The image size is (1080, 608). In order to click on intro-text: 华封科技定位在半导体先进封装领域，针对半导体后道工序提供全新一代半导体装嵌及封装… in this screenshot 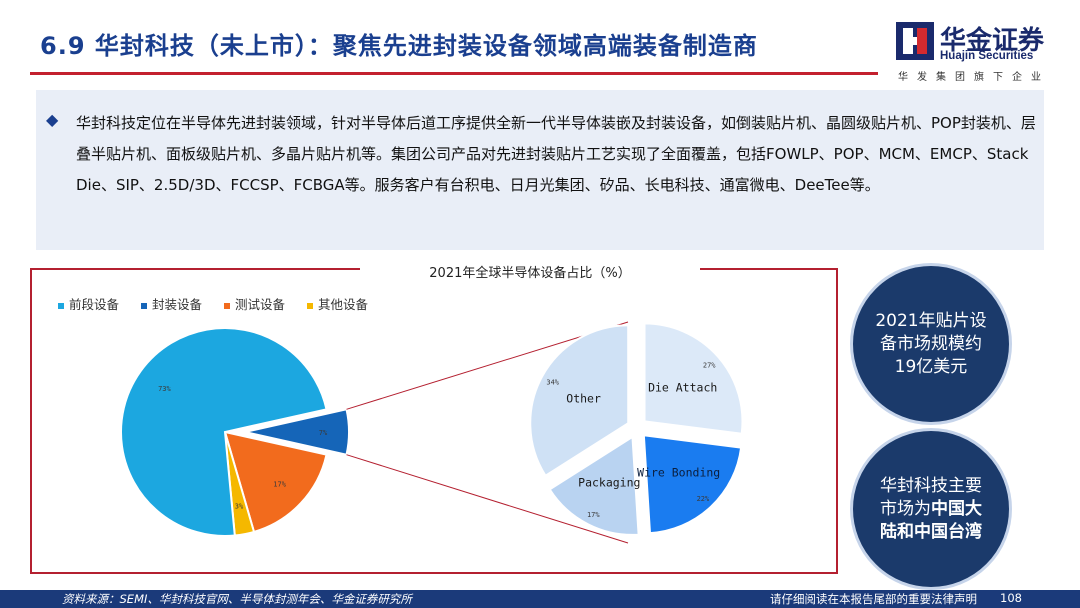, I will do `click(556, 154)`.